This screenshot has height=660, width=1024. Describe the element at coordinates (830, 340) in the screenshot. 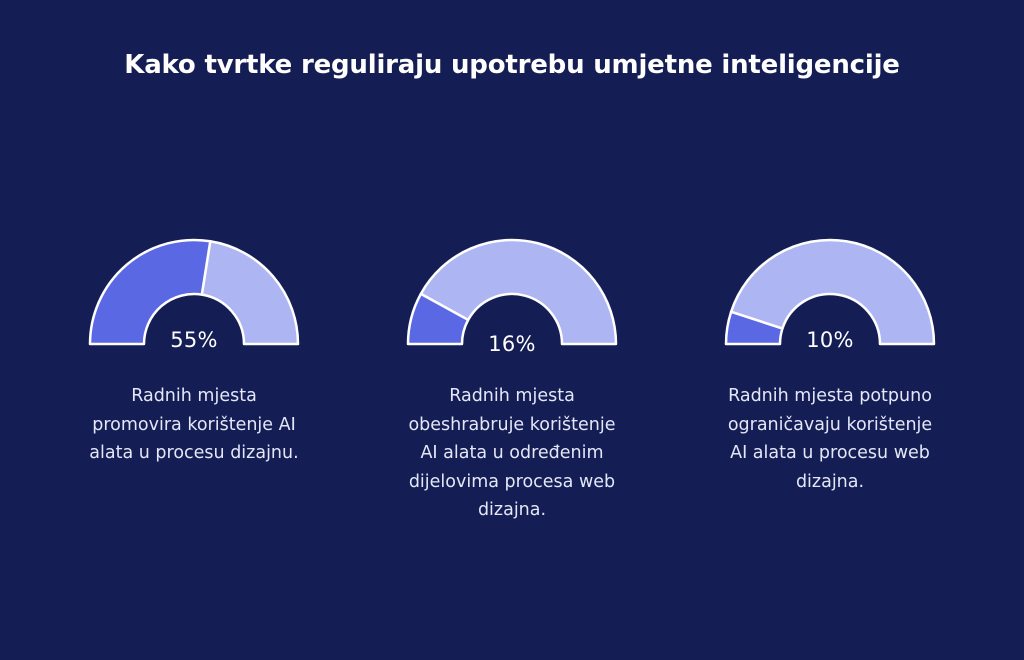

I see `gauge-value-label: 10%` at that location.